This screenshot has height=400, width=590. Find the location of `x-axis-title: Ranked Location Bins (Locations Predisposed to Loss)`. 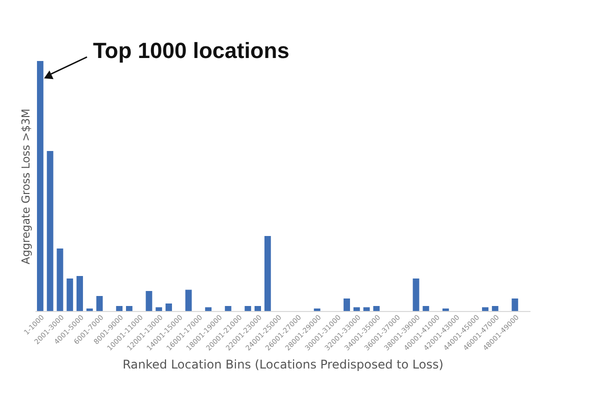

x-axis-title: Ranked Location Bins (Locations Predisposed to Loss) is located at coordinates (283, 365).